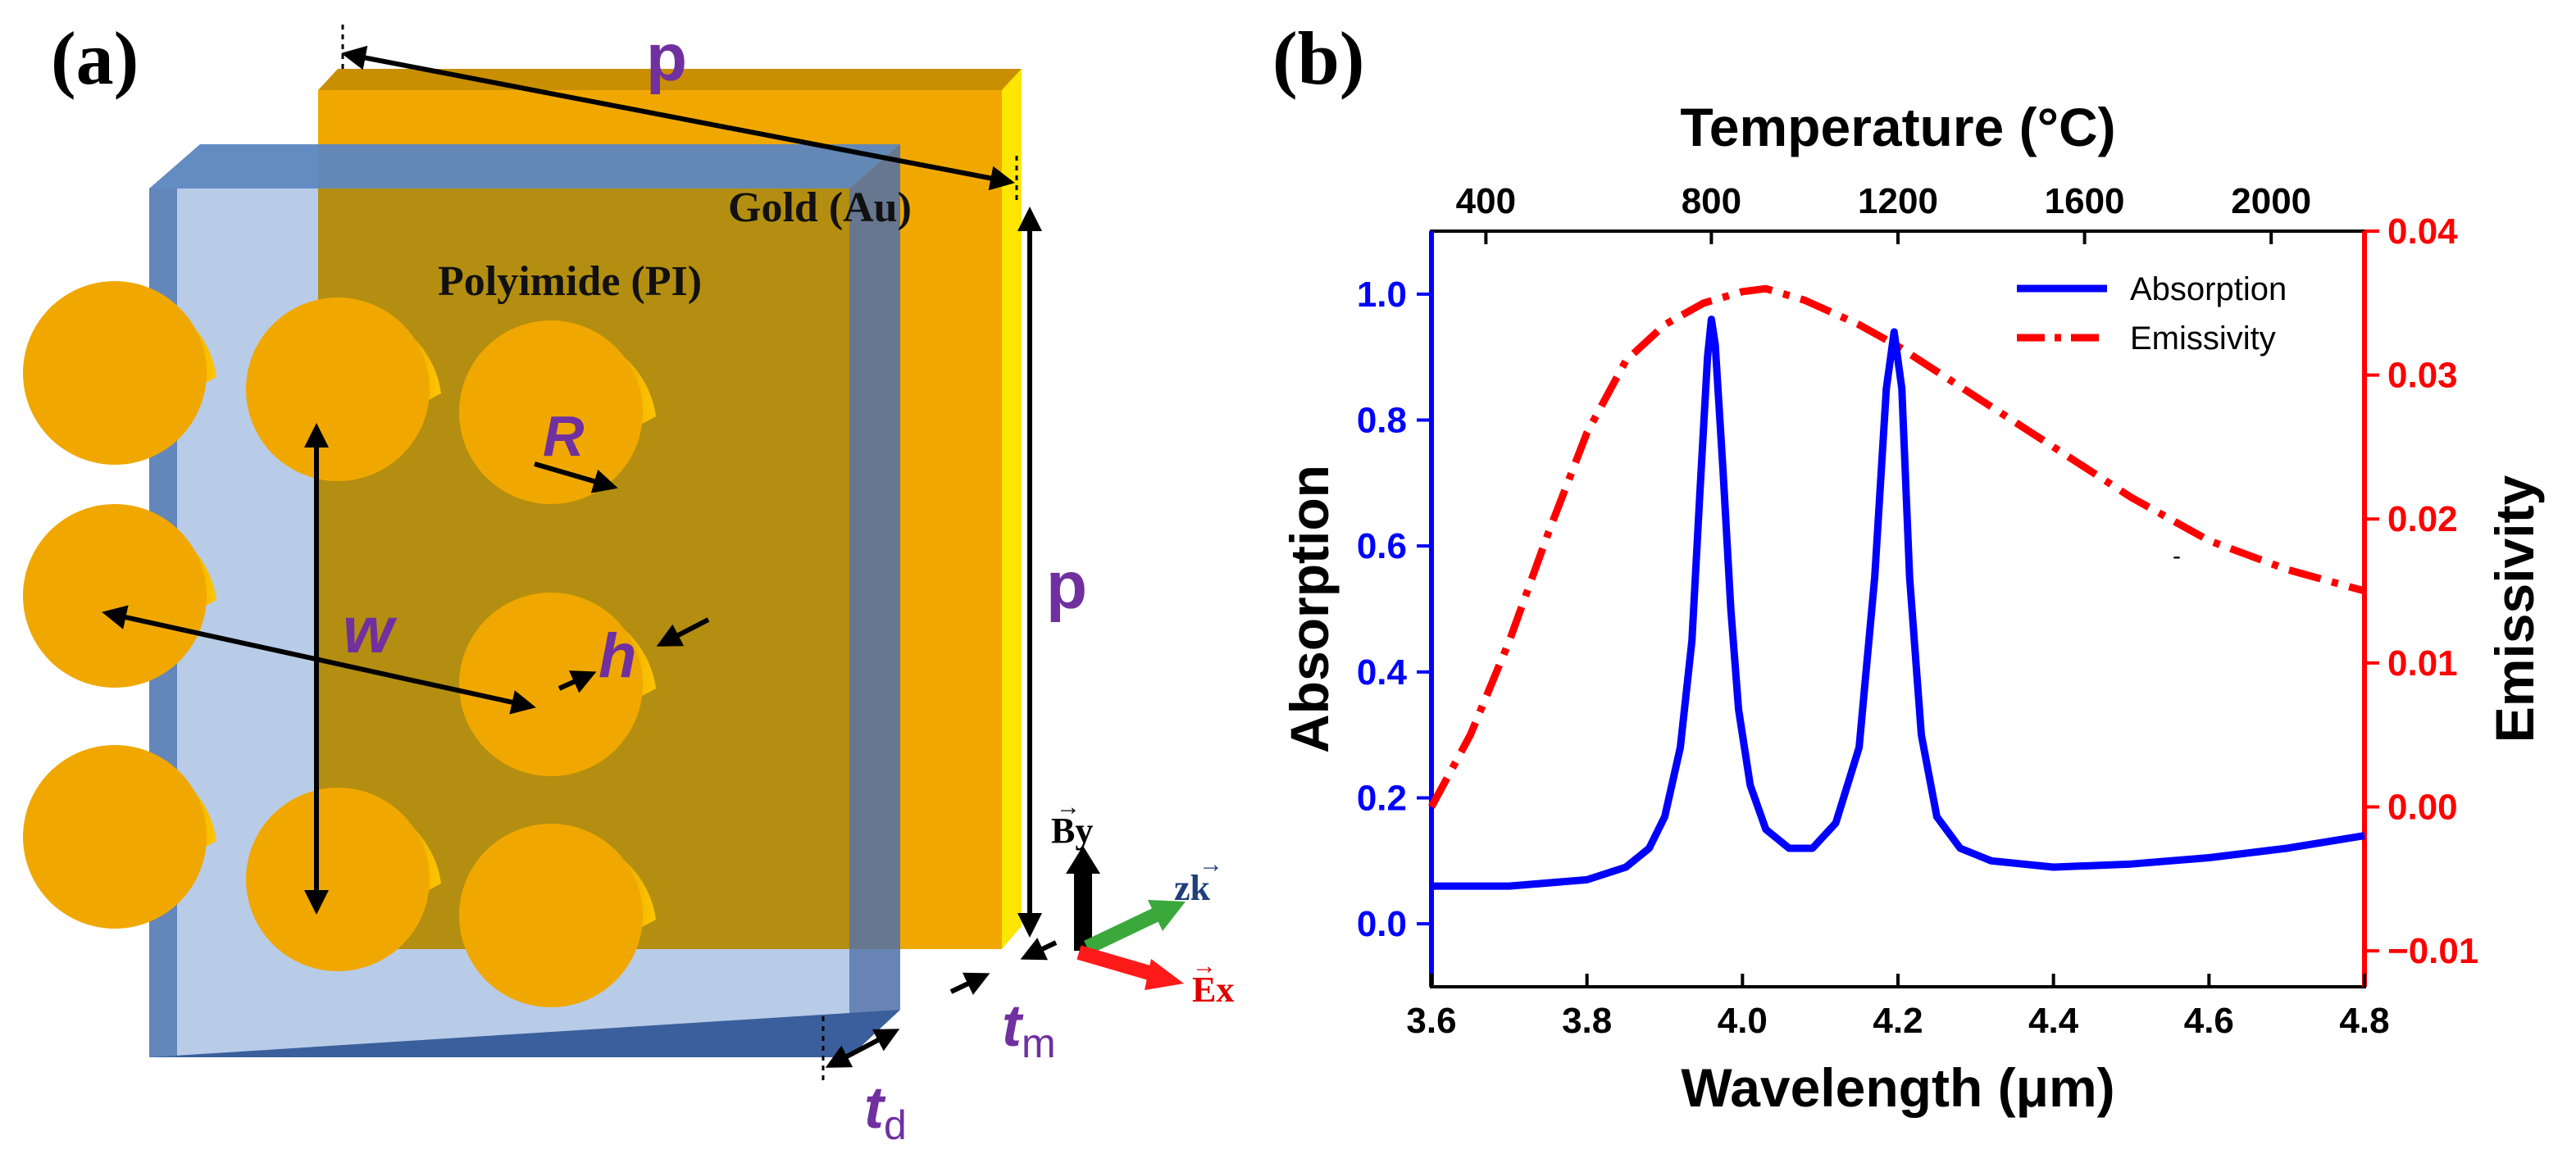 The image size is (2576, 1154). What do you see at coordinates (617, 656) in the screenshot?
I see `dim-h-label: h` at bounding box center [617, 656].